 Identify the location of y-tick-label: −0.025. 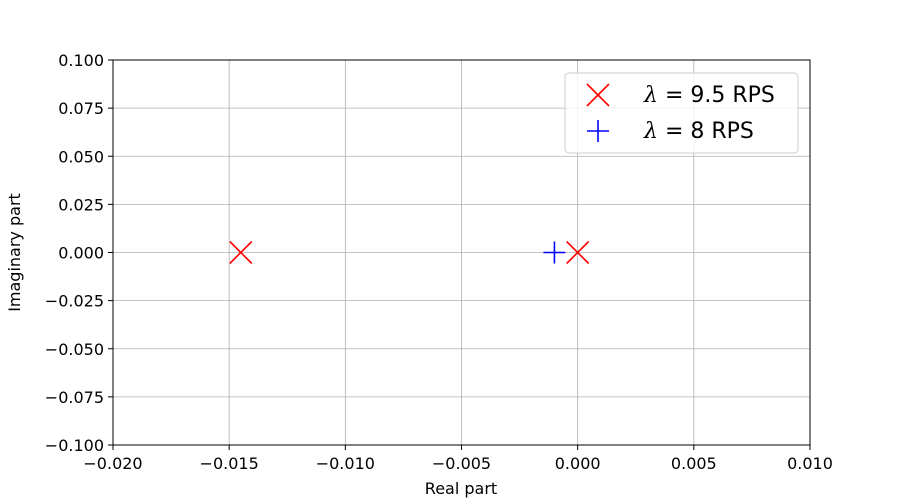
(74, 301).